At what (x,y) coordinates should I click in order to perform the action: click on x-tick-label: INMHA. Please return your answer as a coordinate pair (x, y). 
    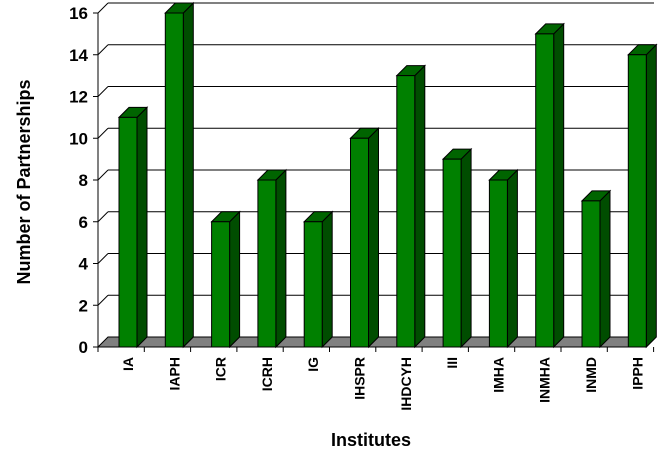
    Looking at the image, I should click on (545, 380).